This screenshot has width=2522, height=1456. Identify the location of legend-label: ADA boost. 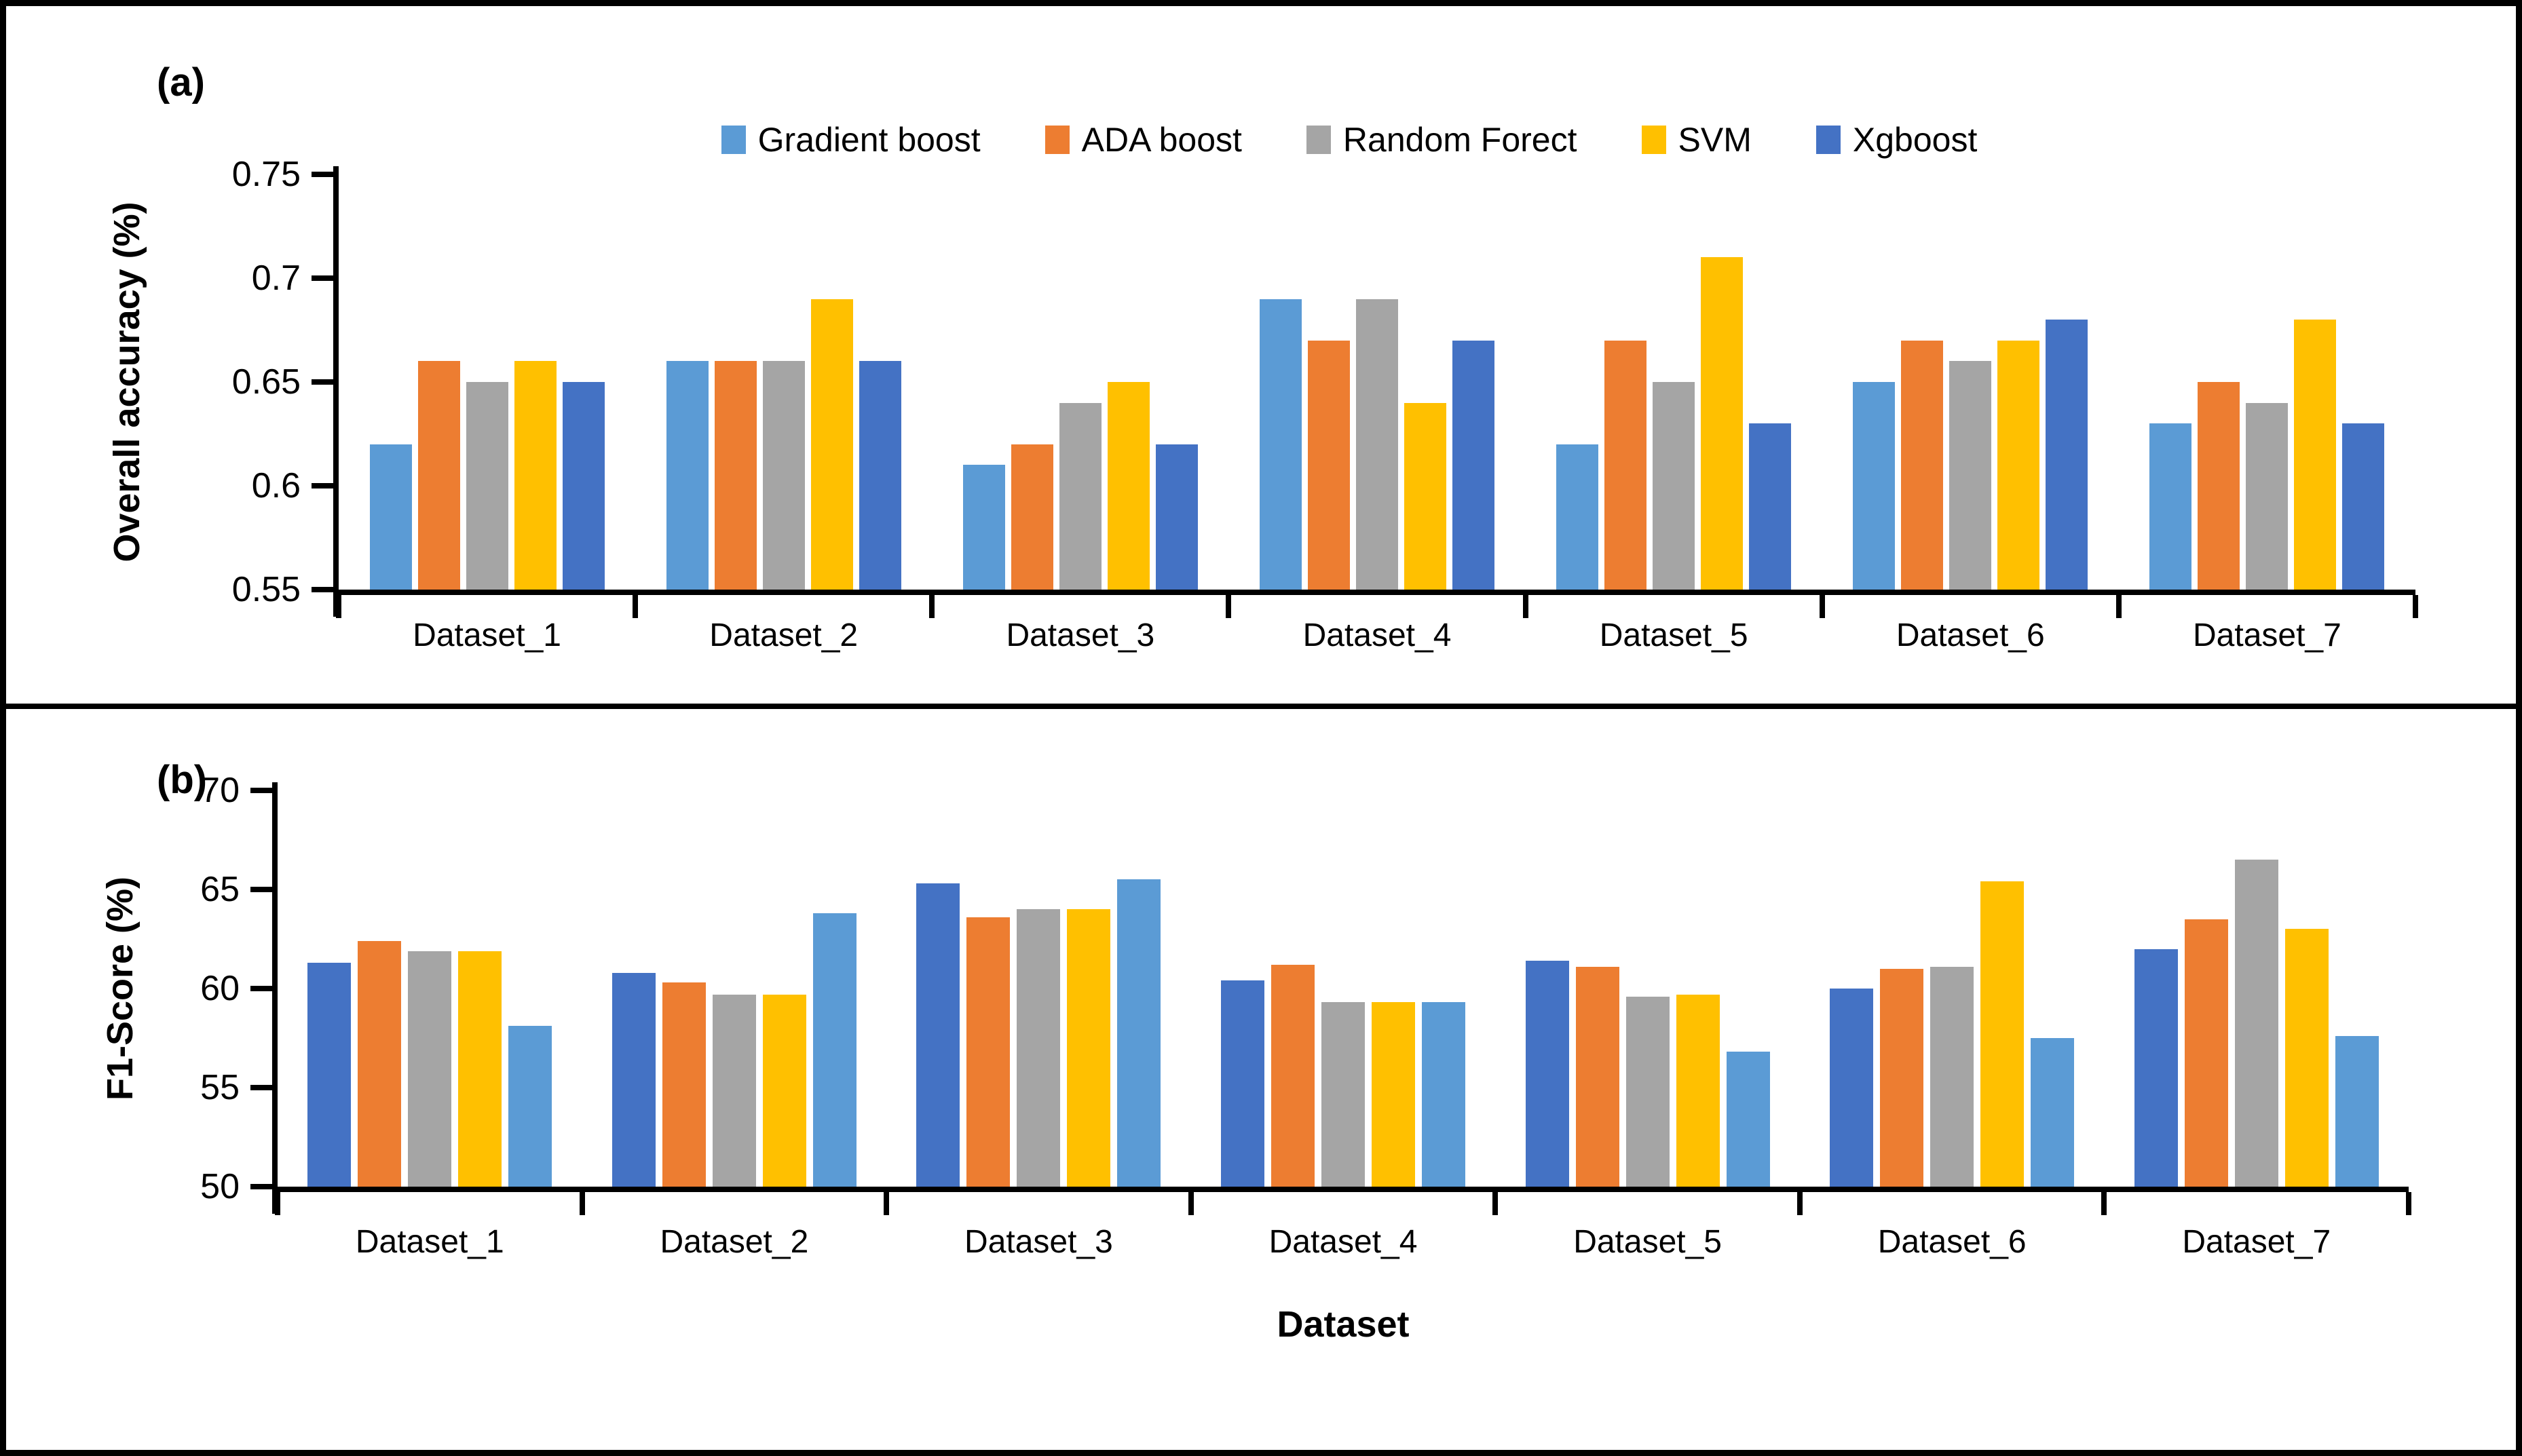
(1161, 140).